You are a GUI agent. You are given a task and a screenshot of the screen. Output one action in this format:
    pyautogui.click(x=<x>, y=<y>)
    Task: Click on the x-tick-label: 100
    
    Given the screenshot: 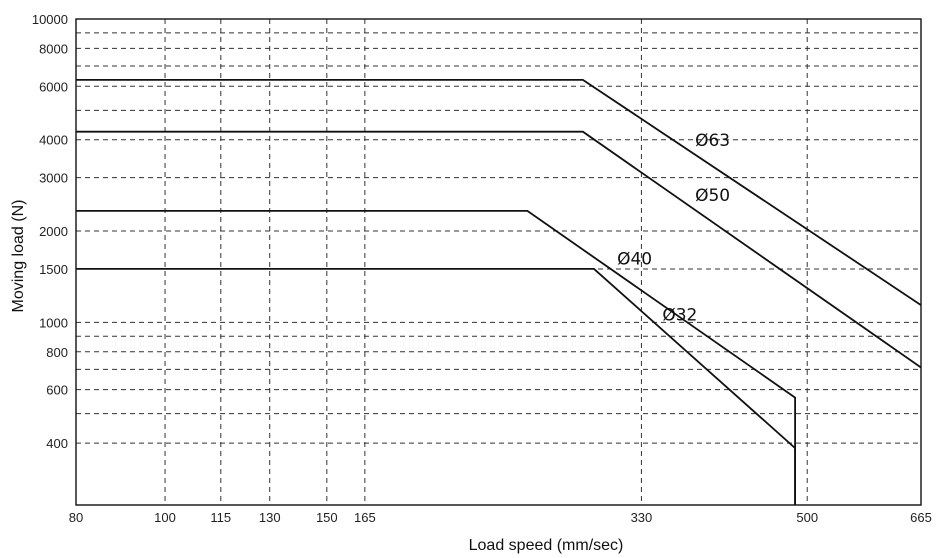 What is the action you would take?
    pyautogui.click(x=165, y=517)
    